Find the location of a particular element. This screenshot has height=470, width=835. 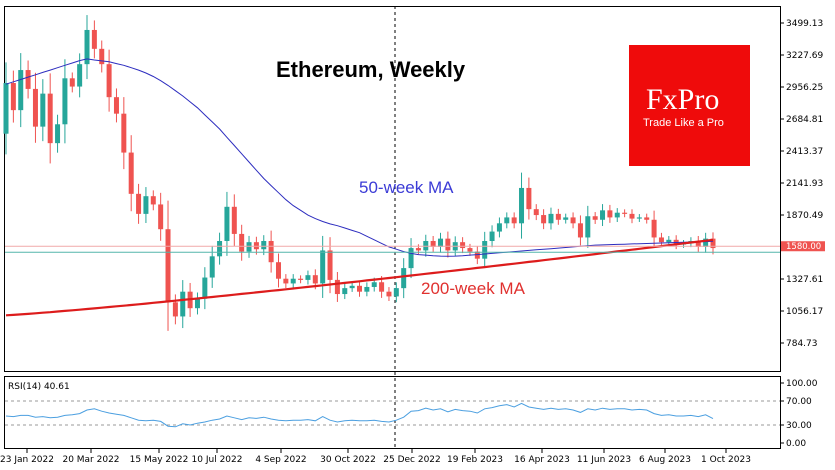

y-tick-label: 2413.37 is located at coordinates (804, 152).